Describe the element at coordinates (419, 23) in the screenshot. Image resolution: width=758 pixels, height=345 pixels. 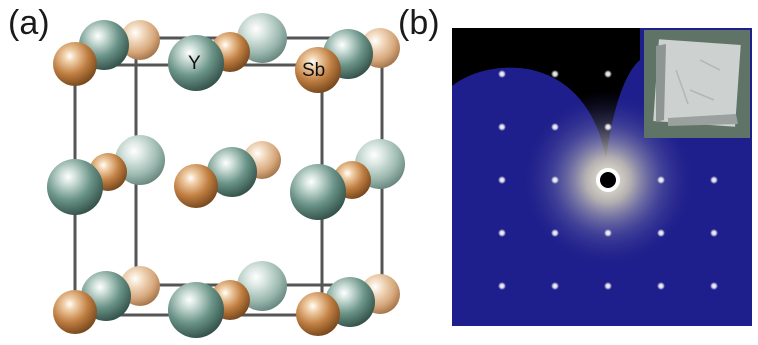
I see `panel-b-label: (b)` at that location.